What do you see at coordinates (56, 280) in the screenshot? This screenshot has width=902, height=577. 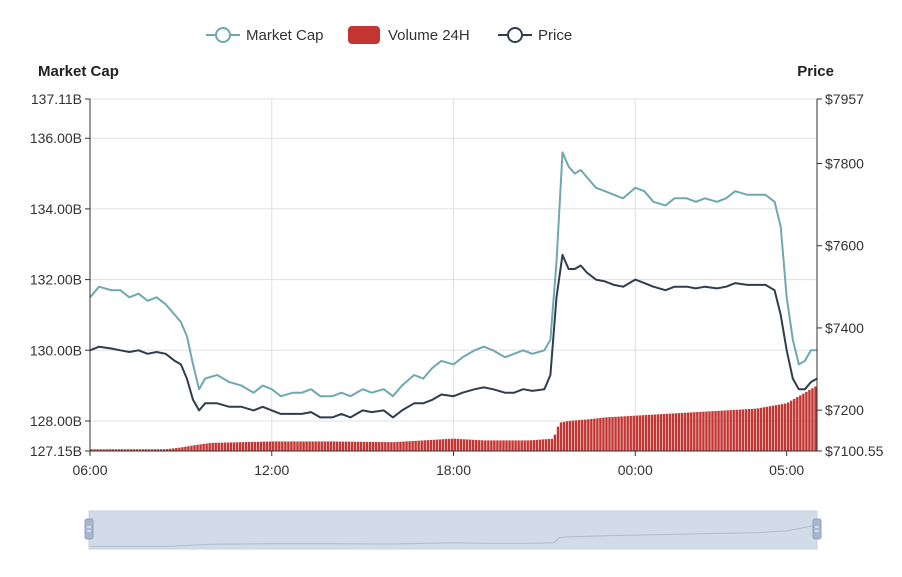 I see `y-left-tick-label-3: 132.00B` at bounding box center [56, 280].